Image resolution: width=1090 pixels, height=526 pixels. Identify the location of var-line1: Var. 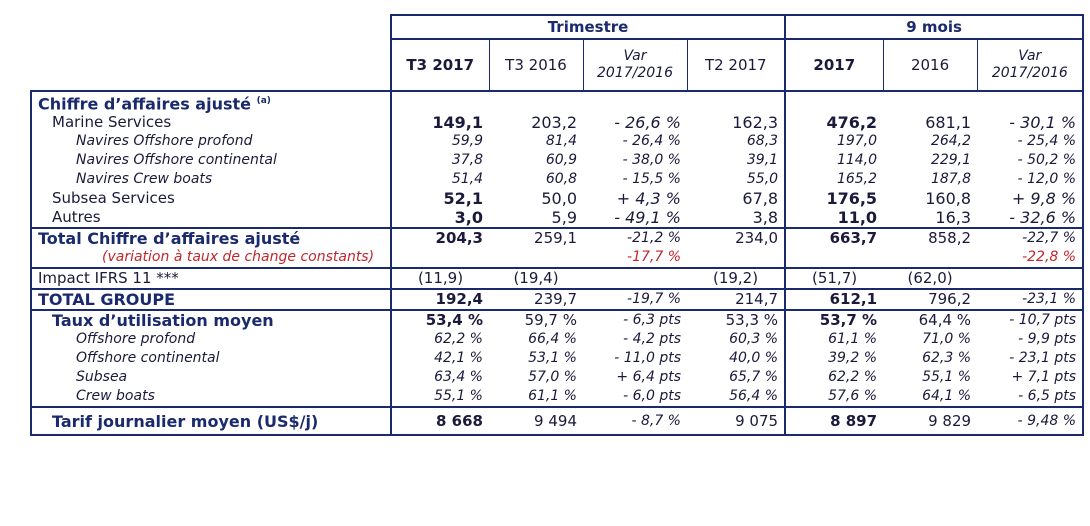
(635, 56).